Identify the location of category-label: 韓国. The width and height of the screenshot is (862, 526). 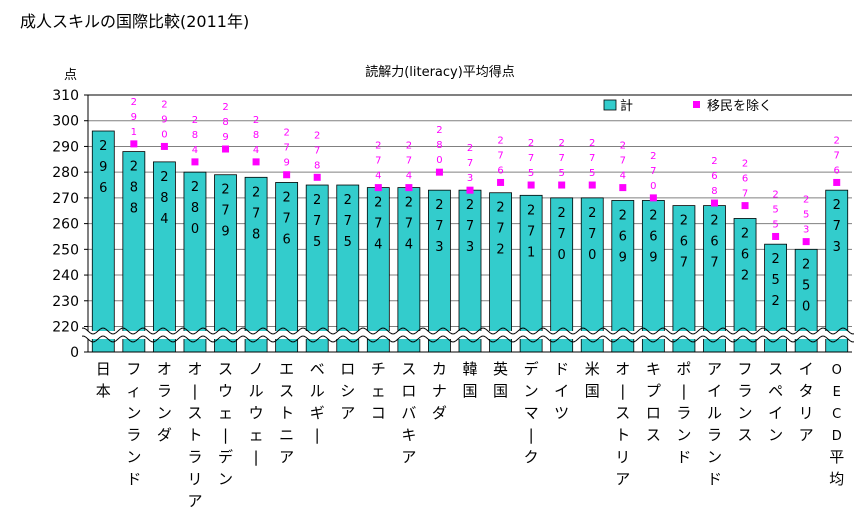
(469, 380).